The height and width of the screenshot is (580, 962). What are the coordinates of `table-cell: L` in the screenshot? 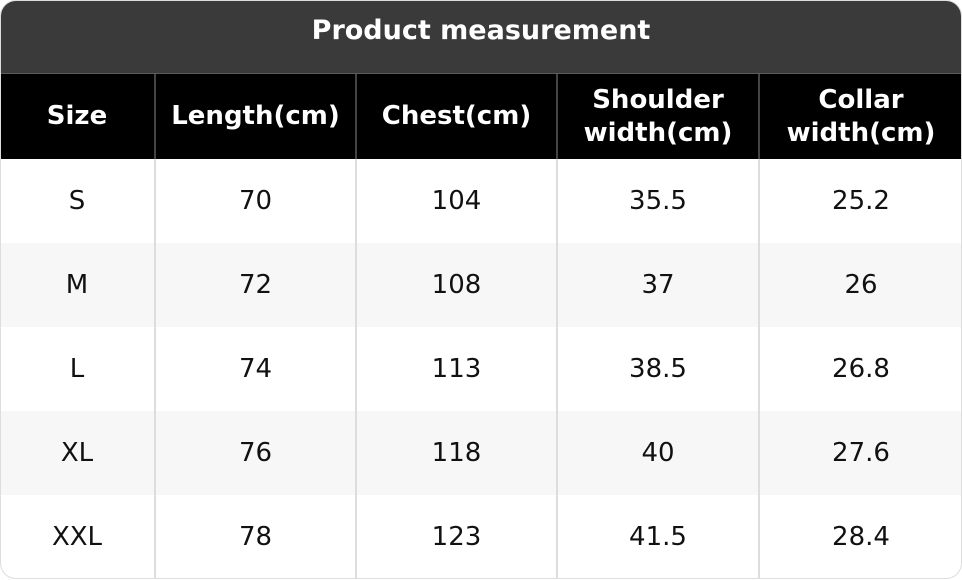 It's located at (77, 369).